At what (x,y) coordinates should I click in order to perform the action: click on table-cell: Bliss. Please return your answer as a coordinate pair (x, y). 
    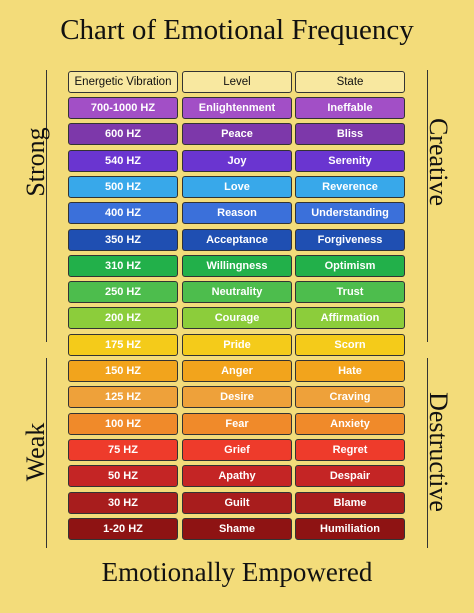
    Looking at the image, I should click on (350, 134).